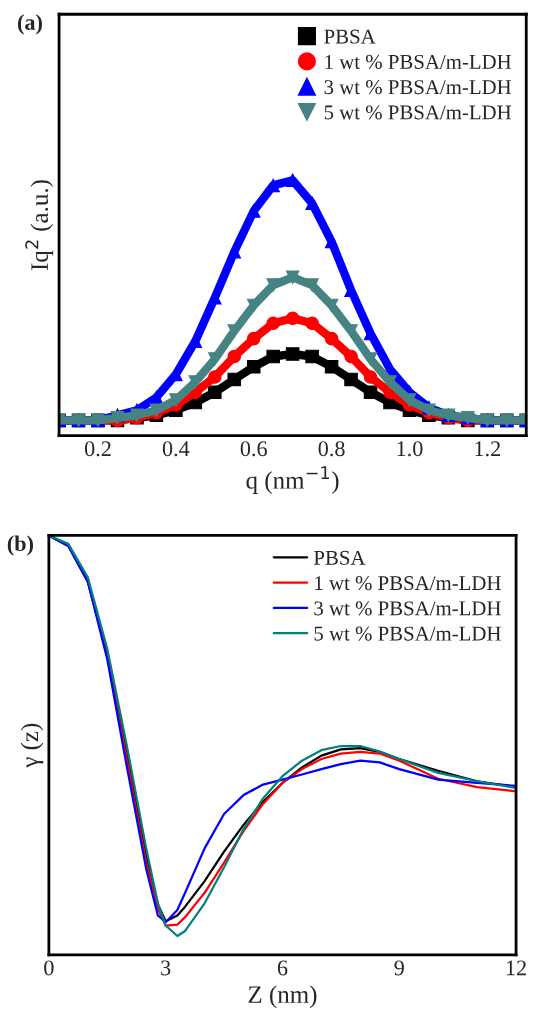  What do you see at coordinates (30, 24) in the screenshot?
I see `text: (a)` at bounding box center [30, 24].